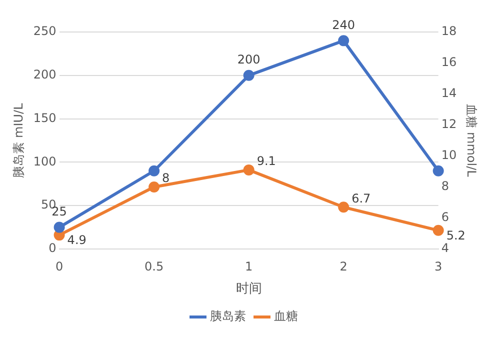 This screenshot has height=341, width=500. What do you see at coordinates (48, 205) in the screenshot?
I see `y-tick-label: 50` at bounding box center [48, 205].